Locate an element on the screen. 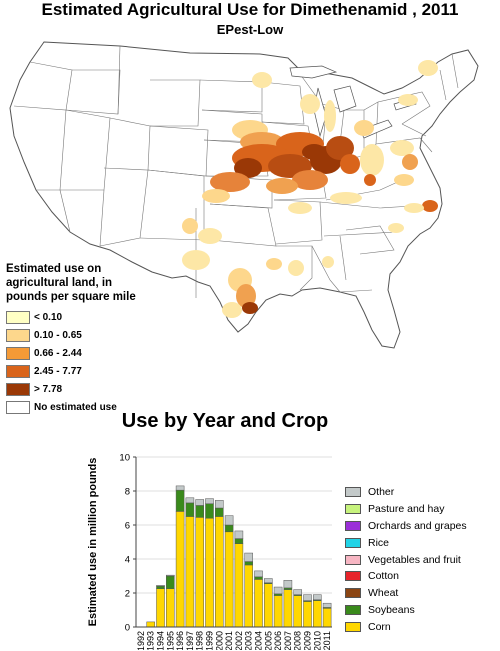 This screenshot has width=500, height=651. map-legend-item: 0.10 - 0.65 is located at coordinates (86, 335).